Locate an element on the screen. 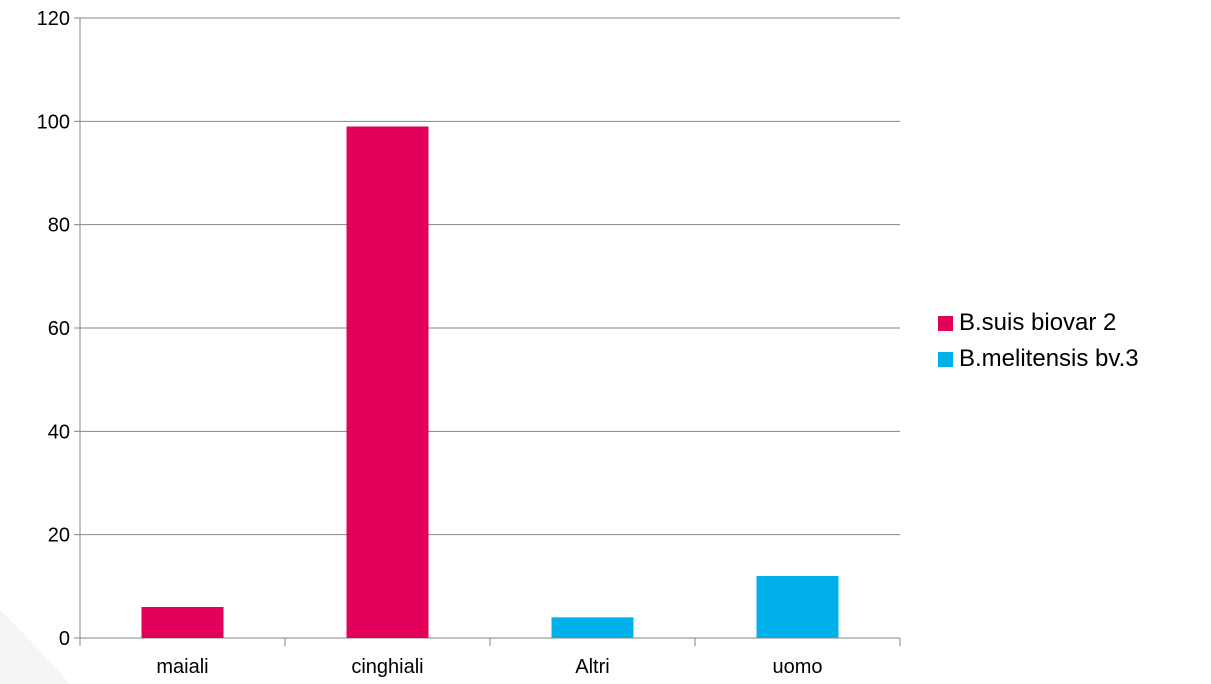  legend-label-series-2: B.melitensis bv.3 is located at coordinates (1049, 358).